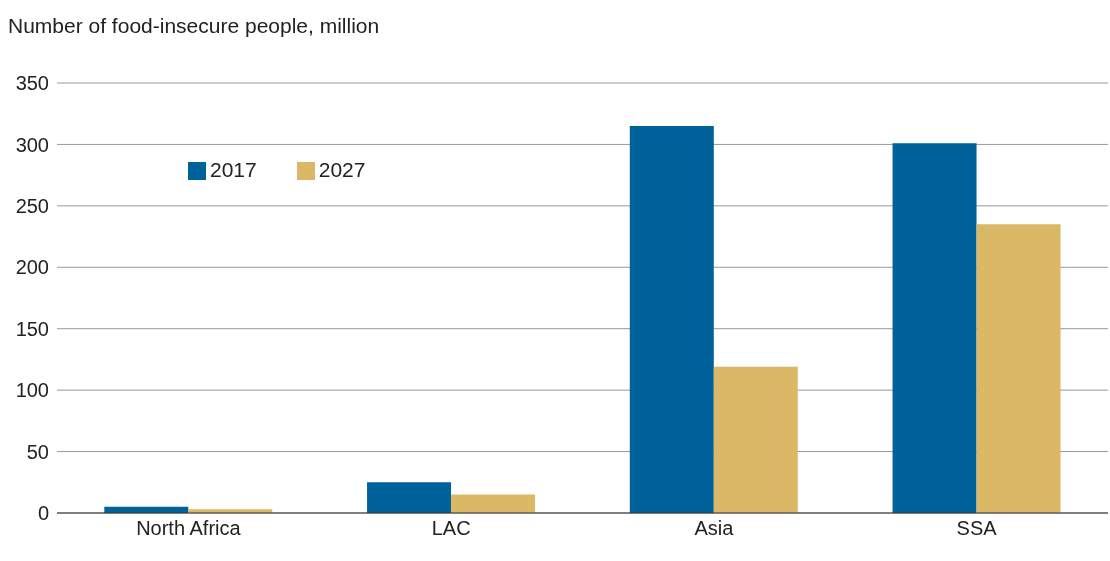  I want to click on y-tick-label: 100, so click(32, 390).